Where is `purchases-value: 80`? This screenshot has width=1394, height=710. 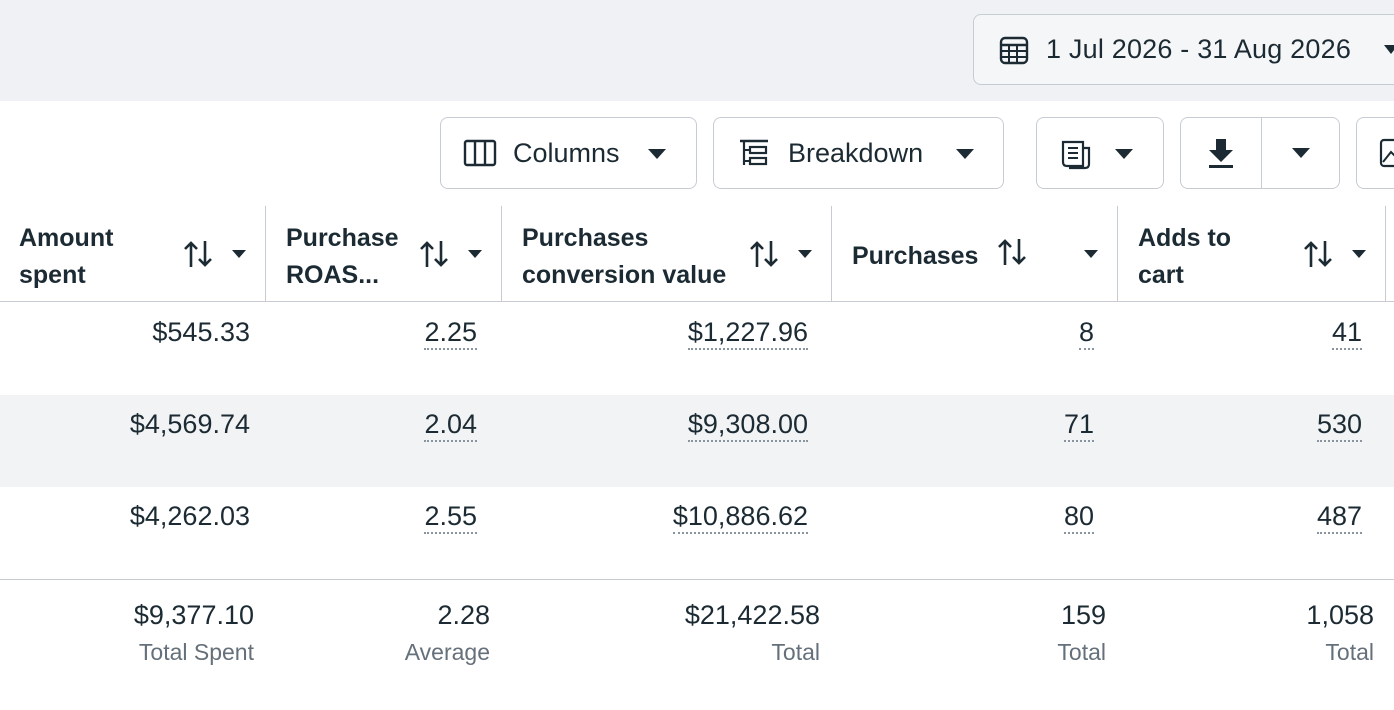 purchases-value: 80 is located at coordinates (1078, 517).